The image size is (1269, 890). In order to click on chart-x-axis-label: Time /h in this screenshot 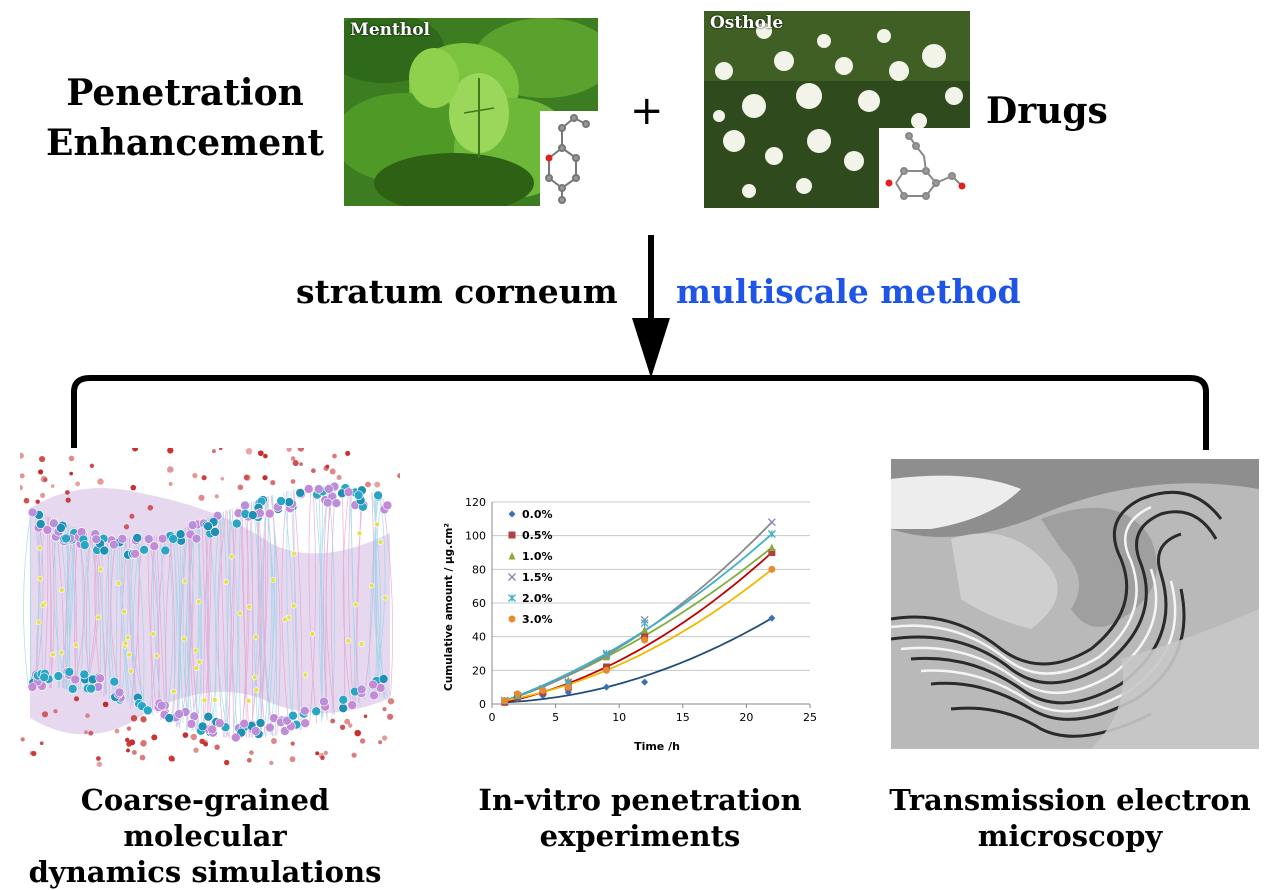, I will do `click(657, 746)`.